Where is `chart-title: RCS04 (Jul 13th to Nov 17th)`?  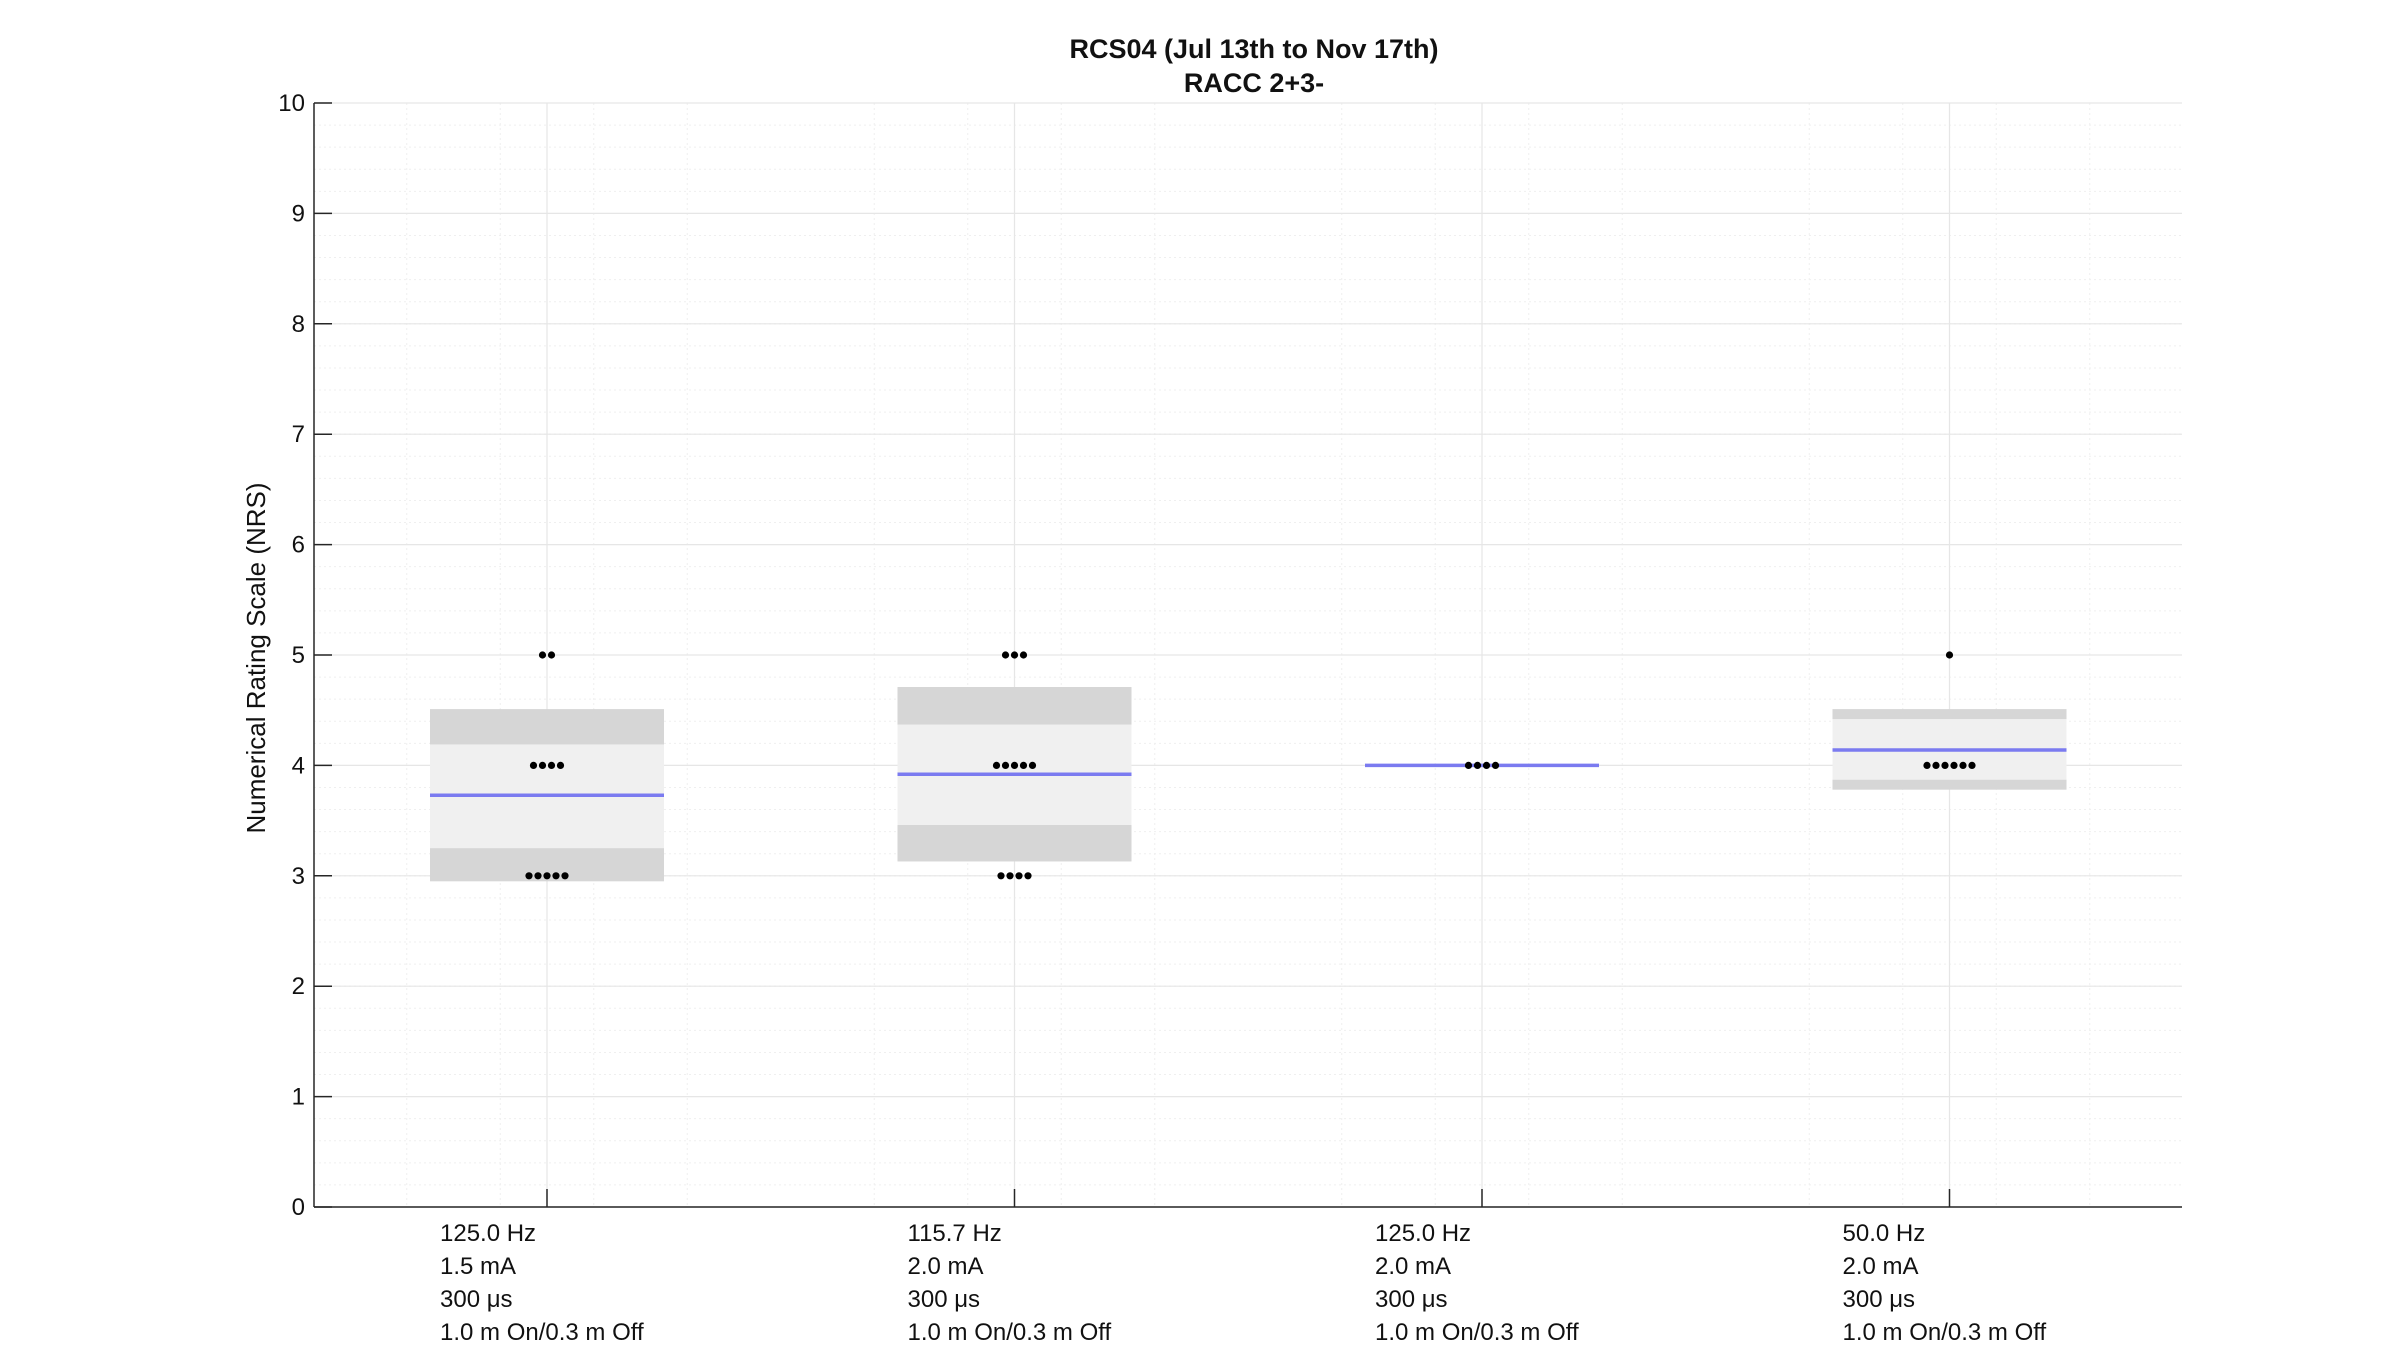 chart-title: RCS04 (Jul 13th to Nov 17th) is located at coordinates (1253, 49).